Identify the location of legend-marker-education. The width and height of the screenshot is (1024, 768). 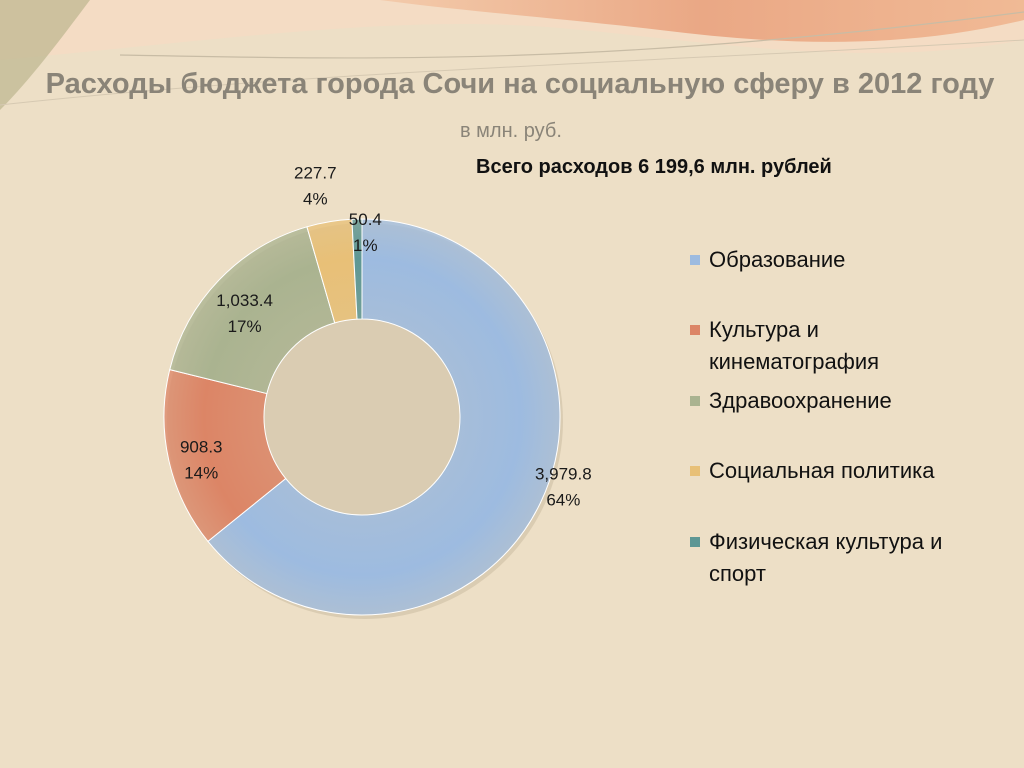
(695, 260).